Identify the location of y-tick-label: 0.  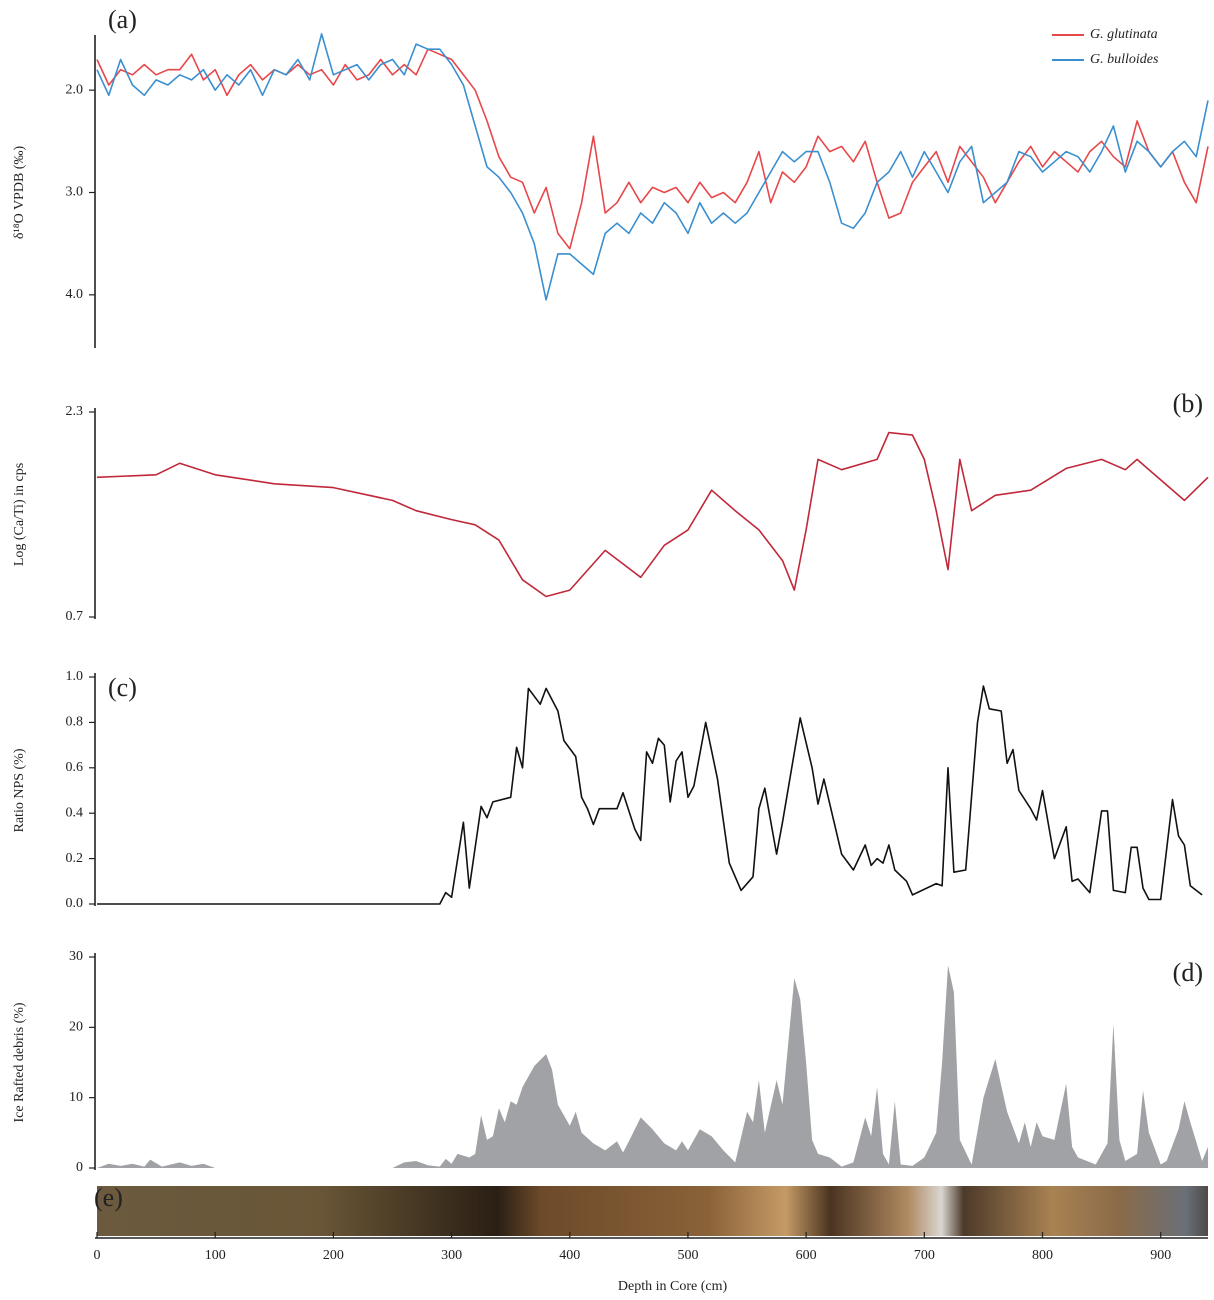
(79, 1167).